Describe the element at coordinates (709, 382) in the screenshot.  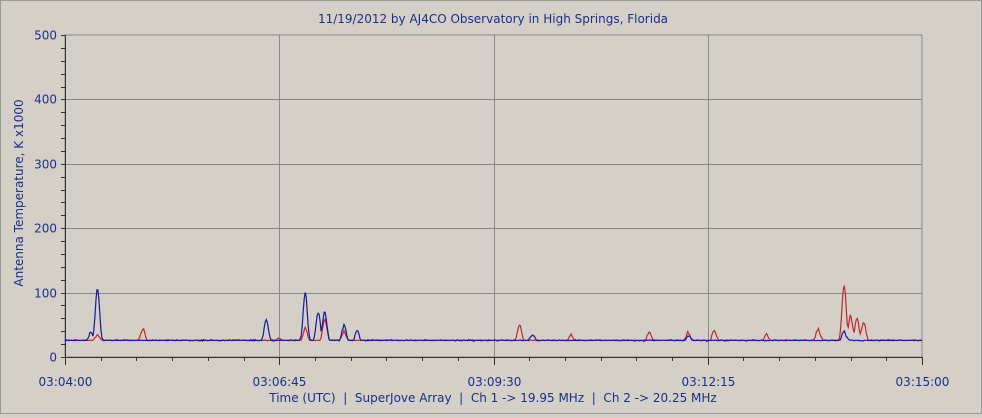
I see `x-tick-label: 03:12:15` at that location.